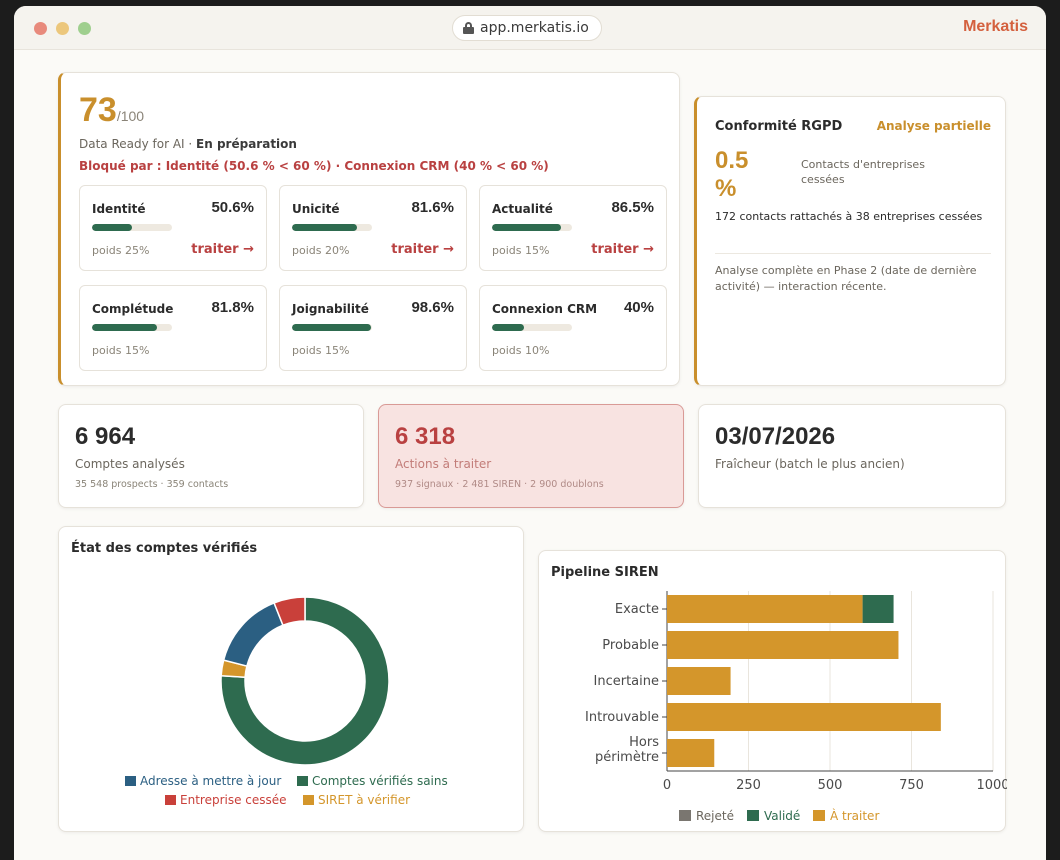  Describe the element at coordinates (748, 785) in the screenshot. I see `x-tick-label: 250` at that location.